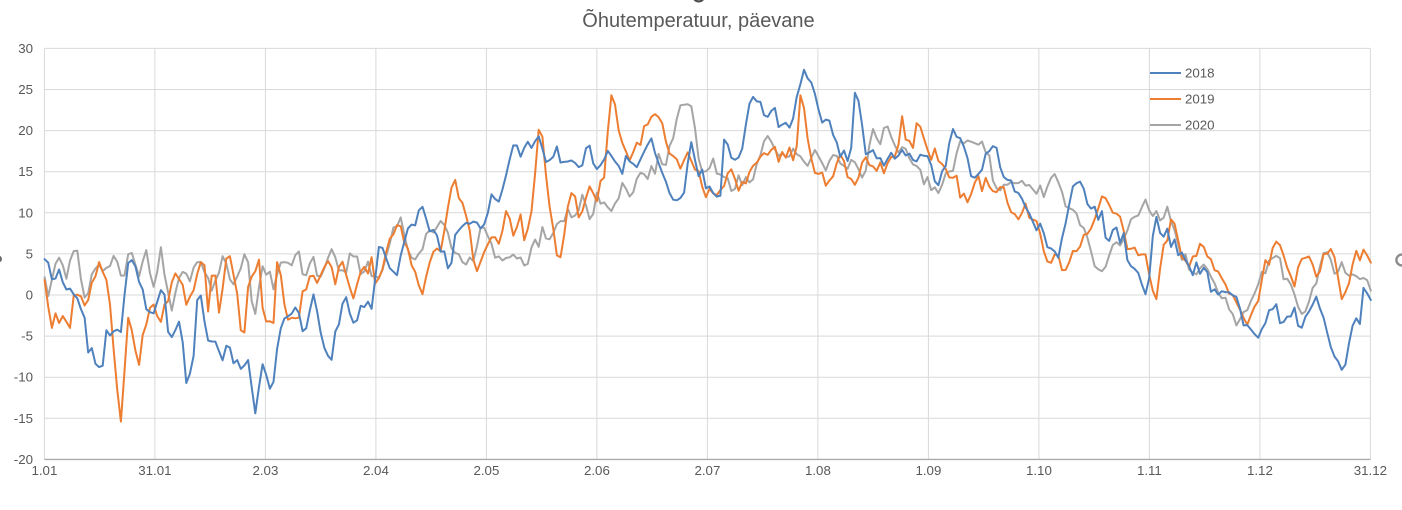 The image size is (1402, 510). Describe the element at coordinates (44, 470) in the screenshot. I see `svg-text: 1.01` at that location.